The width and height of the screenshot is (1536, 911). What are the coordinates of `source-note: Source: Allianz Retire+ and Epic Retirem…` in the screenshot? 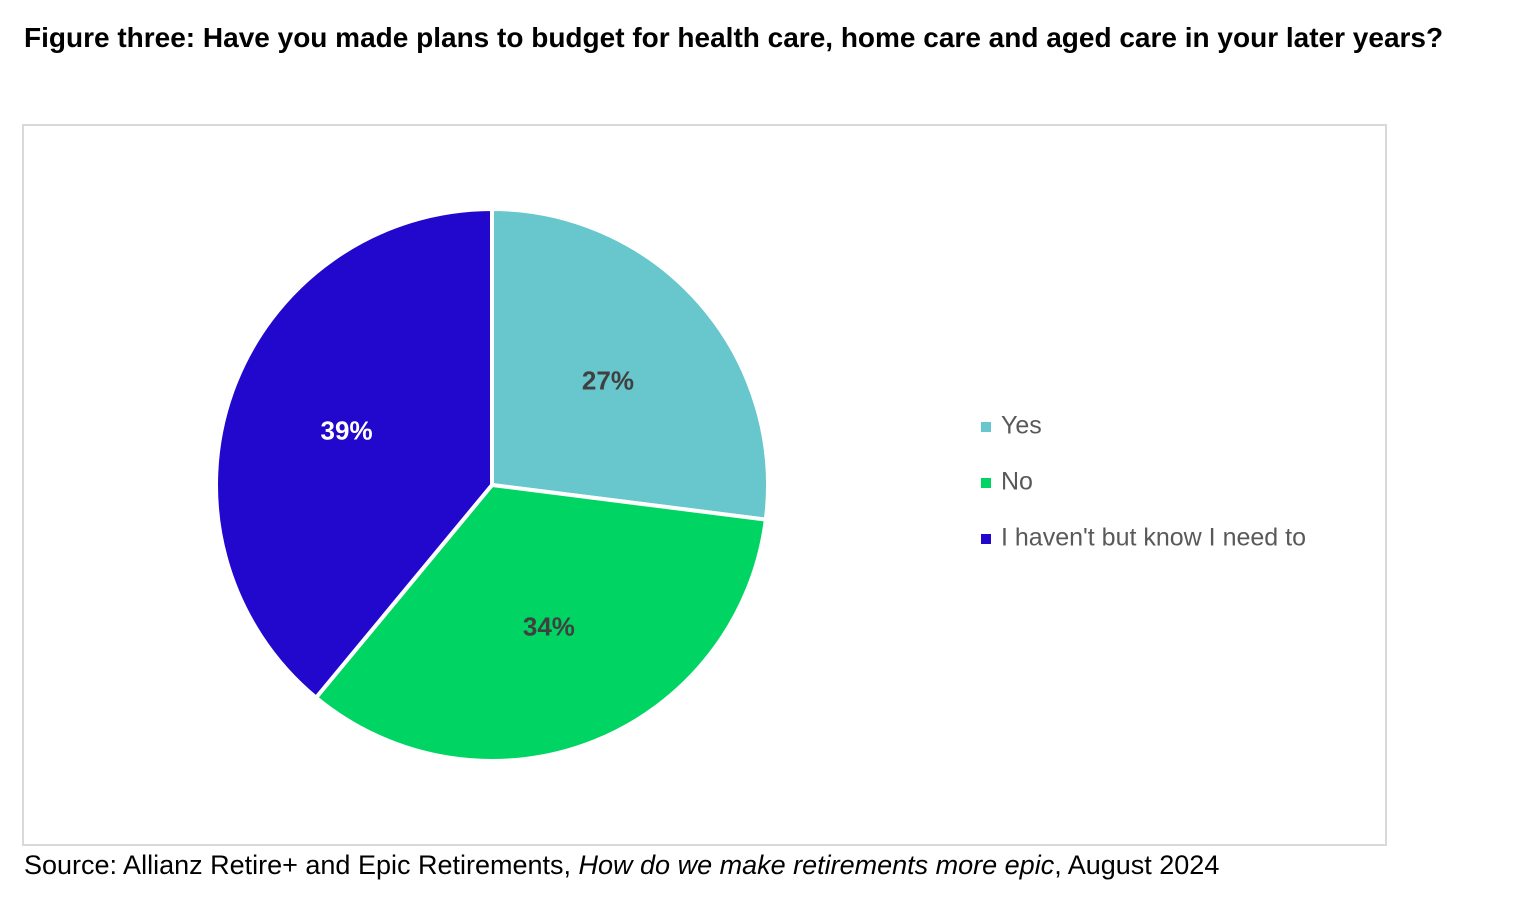 It's located at (621, 865).